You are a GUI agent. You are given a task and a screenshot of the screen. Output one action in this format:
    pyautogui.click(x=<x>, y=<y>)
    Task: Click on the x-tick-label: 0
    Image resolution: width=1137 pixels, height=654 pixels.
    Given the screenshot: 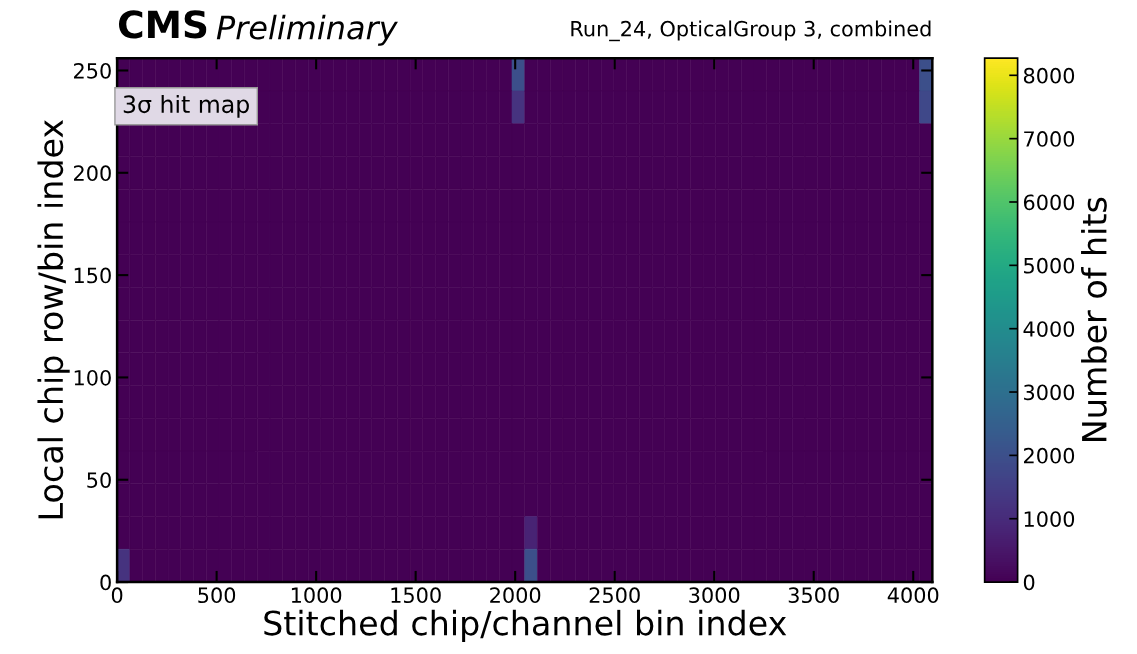 What is the action you would take?
    pyautogui.click(x=117, y=595)
    